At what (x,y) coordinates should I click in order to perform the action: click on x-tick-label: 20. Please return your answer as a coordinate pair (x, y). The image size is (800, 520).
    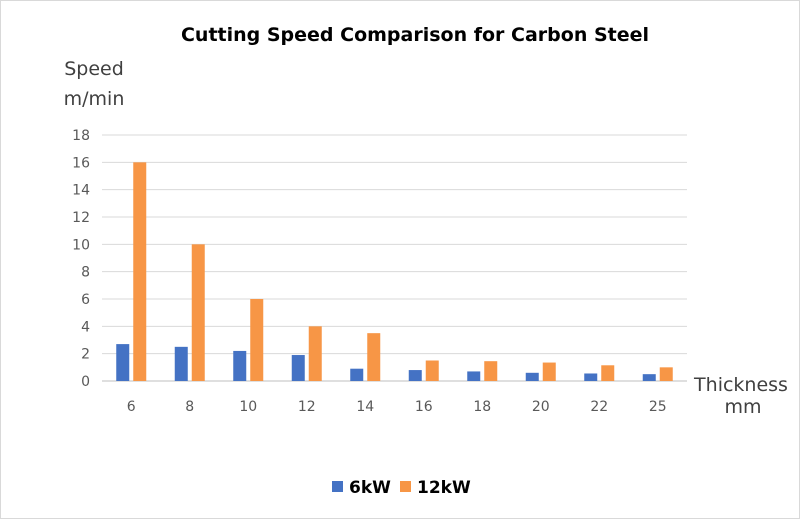
    Looking at the image, I should click on (541, 407).